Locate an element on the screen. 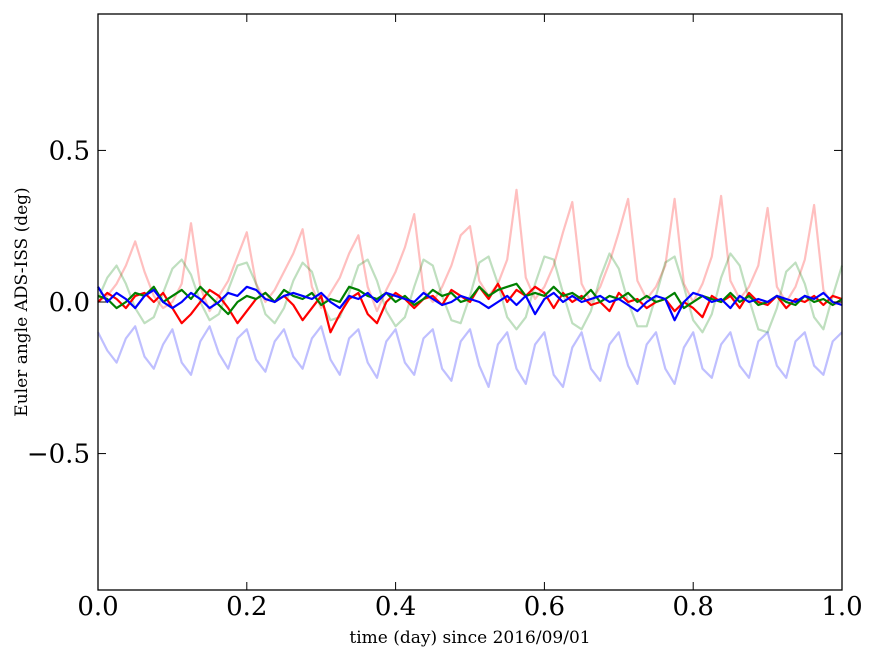 Image resolution: width=875 pixels, height=662 pixels. y-axis-title: Euler angle ADS-ISS (deg) is located at coordinates (22, 301).